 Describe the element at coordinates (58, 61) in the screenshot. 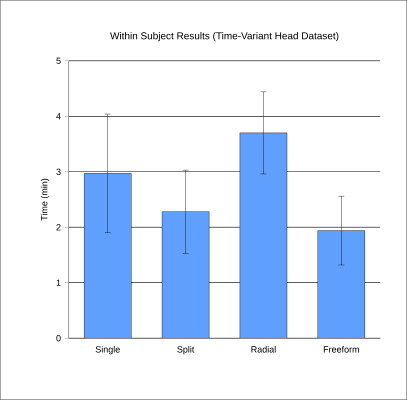

I see `y-tick-label: 5` at that location.